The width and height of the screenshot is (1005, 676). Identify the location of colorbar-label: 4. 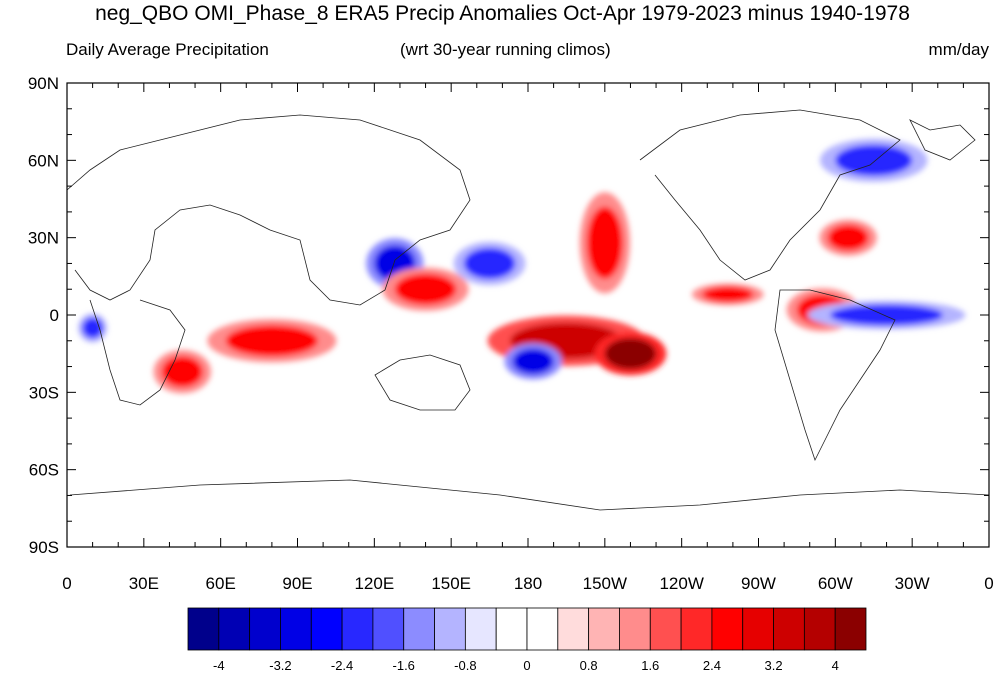
(835, 665).